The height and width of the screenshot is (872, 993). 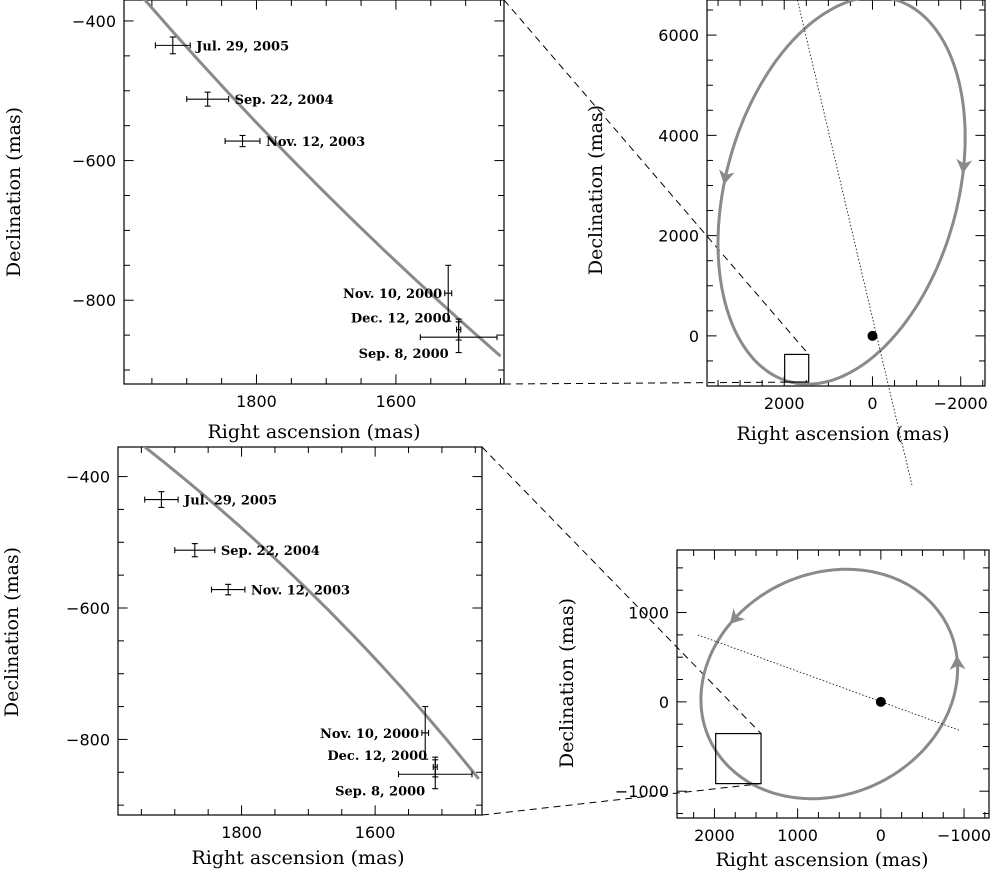 I want to click on ticks: 2000 1000 0 −1000 1000 0 −1000, so click(x=803, y=697).